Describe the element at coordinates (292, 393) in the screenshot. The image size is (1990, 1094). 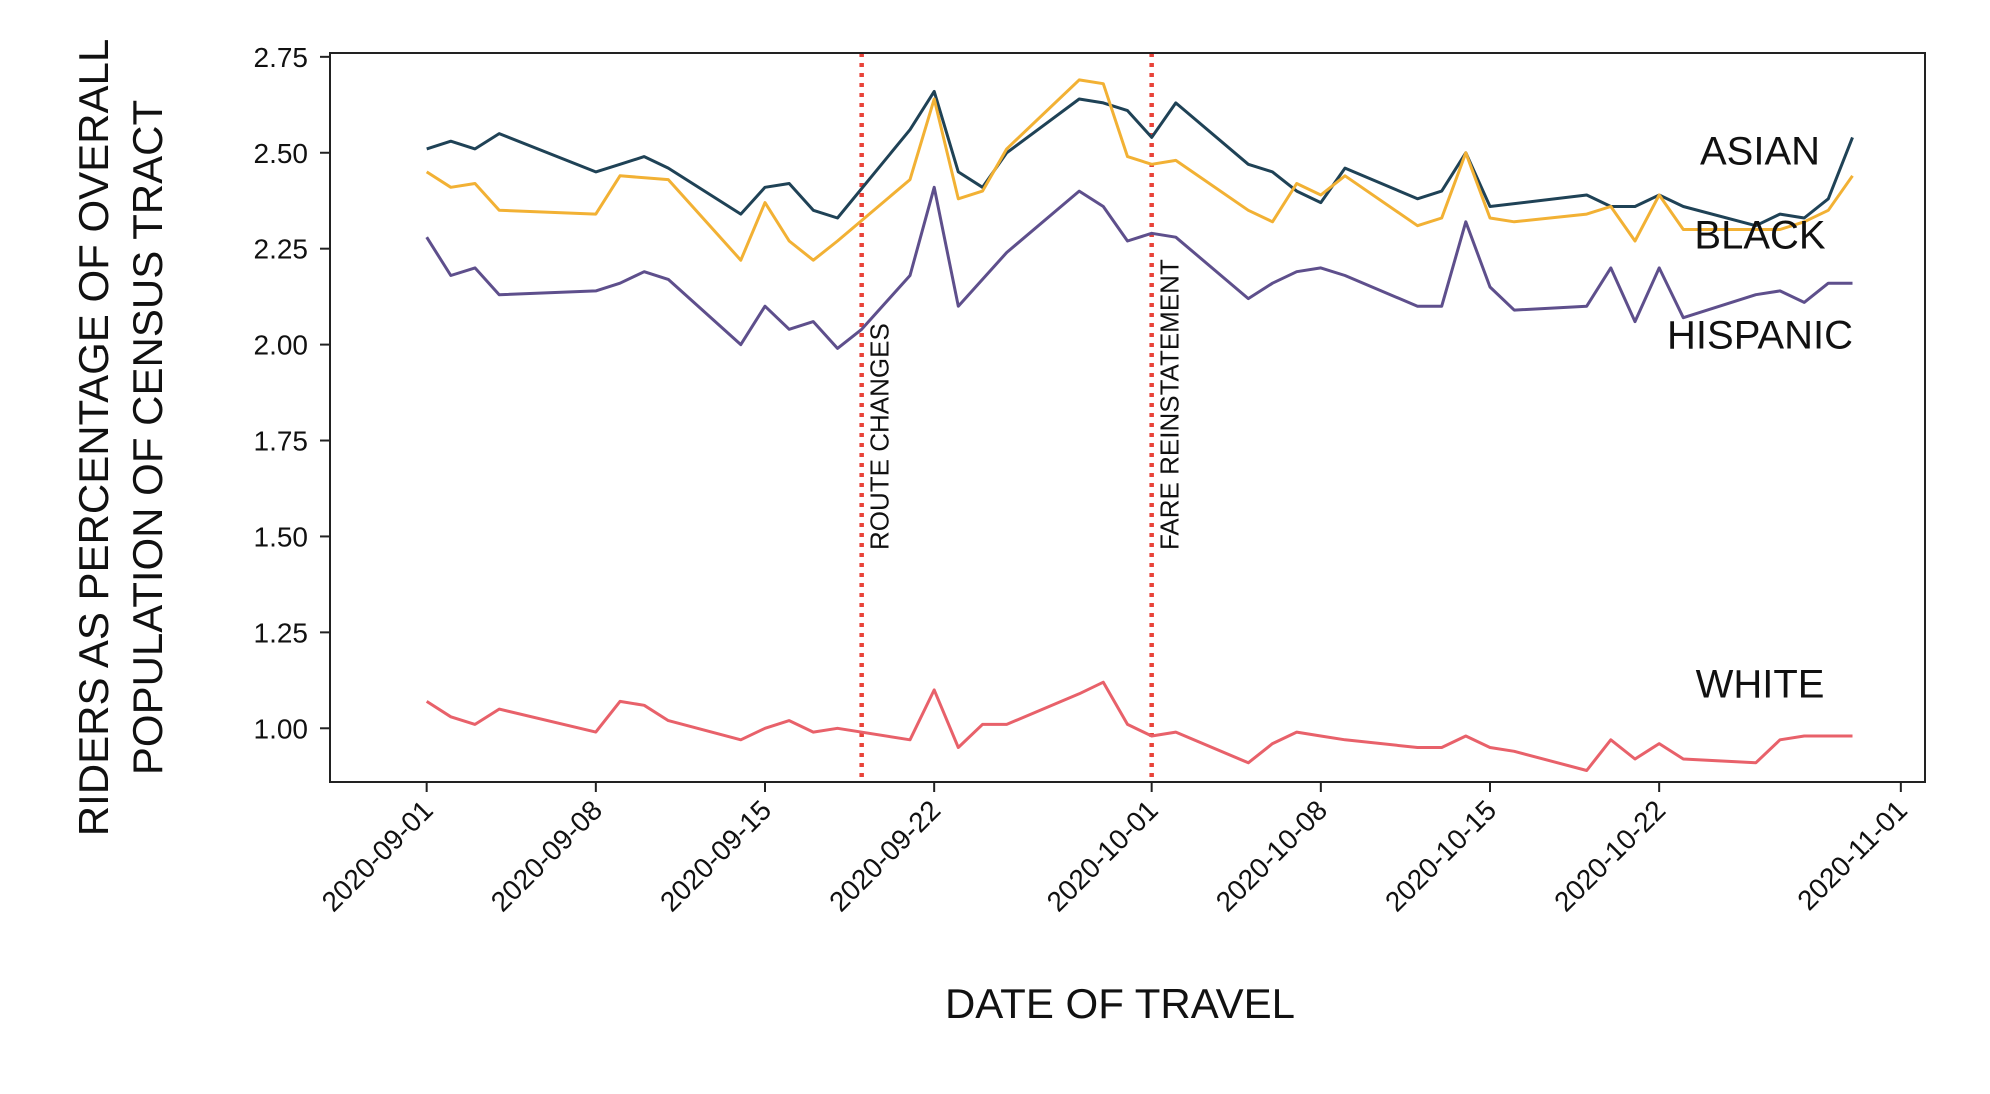
I see `y-axis-ticks: 2.75 2.50 2.25 2.00 1.75 1.50 1.25 1.00` at that location.